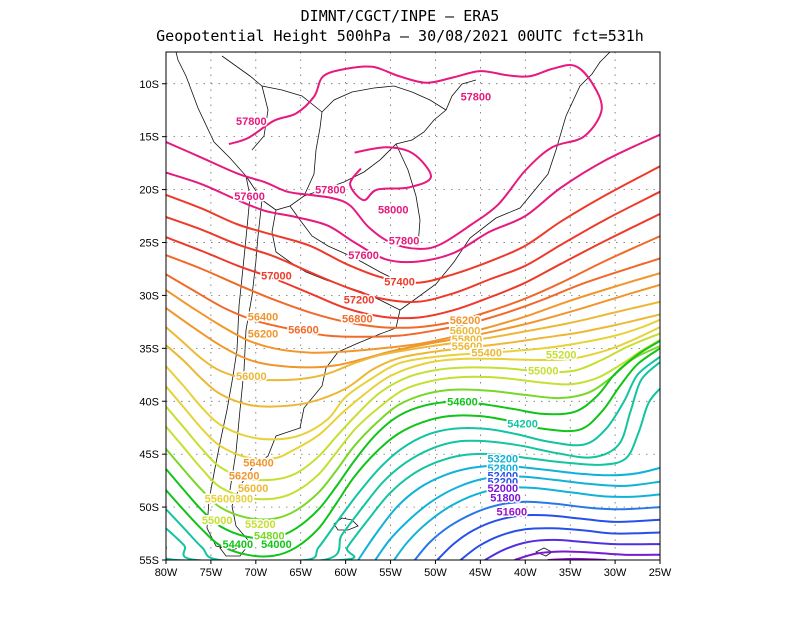  What do you see at coordinates (260, 525) in the screenshot?
I see `contour-label: 55200` at bounding box center [260, 525].